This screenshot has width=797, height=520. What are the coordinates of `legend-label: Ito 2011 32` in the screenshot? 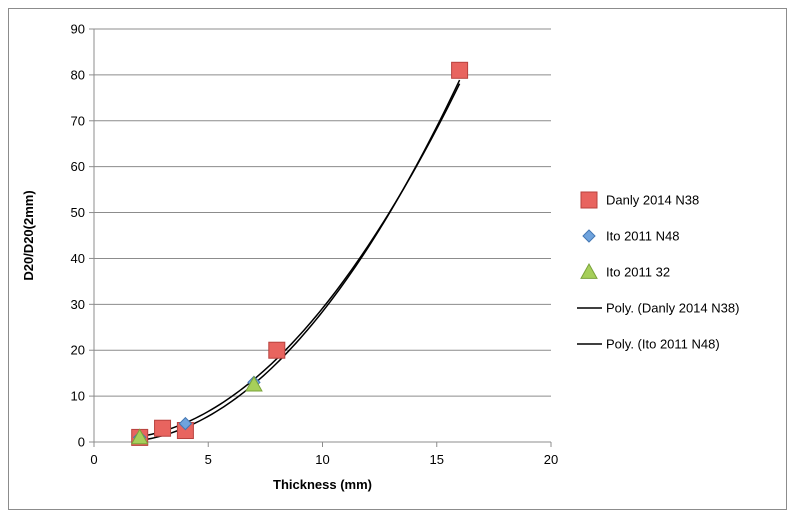 It's located at (638, 272).